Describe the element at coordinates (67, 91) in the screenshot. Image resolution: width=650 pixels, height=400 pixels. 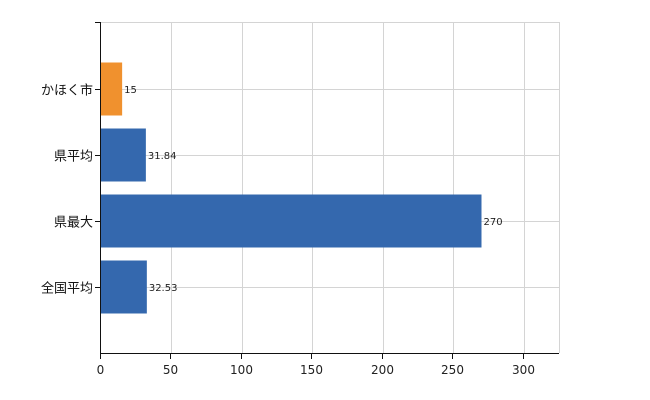
I see `category-label-0: かほく市` at that location.